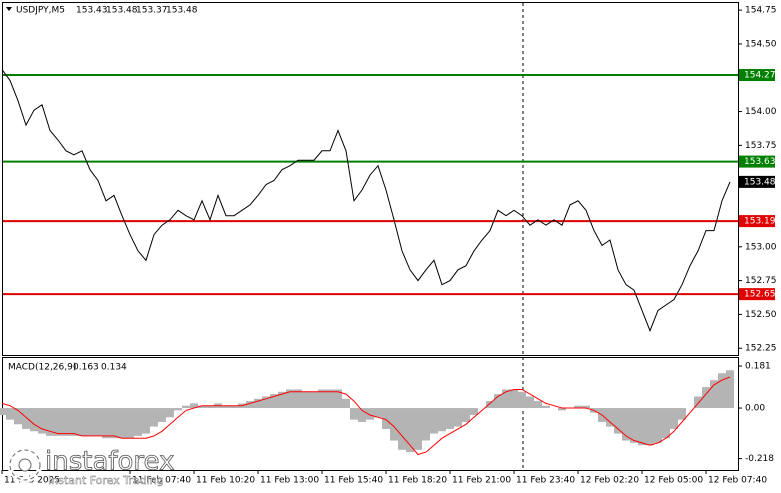  I want to click on y-tick-label: 152.75, so click(761, 281).